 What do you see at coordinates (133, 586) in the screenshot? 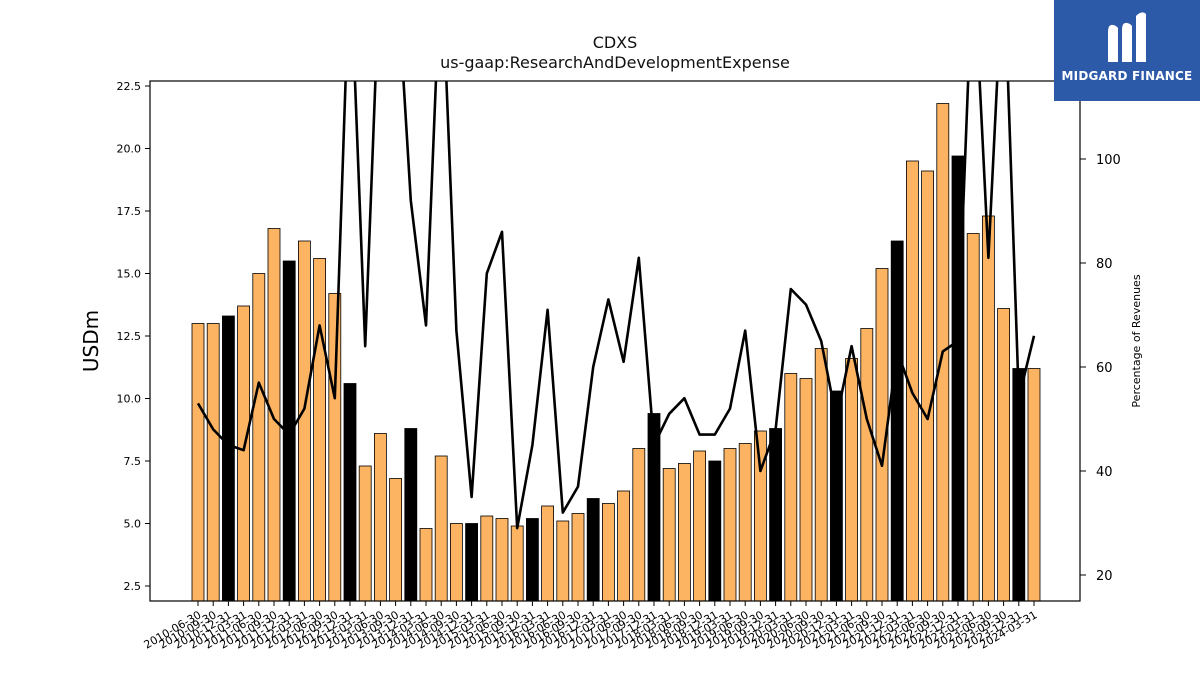
I see `y-tick-label: 2.5` at bounding box center [133, 586].